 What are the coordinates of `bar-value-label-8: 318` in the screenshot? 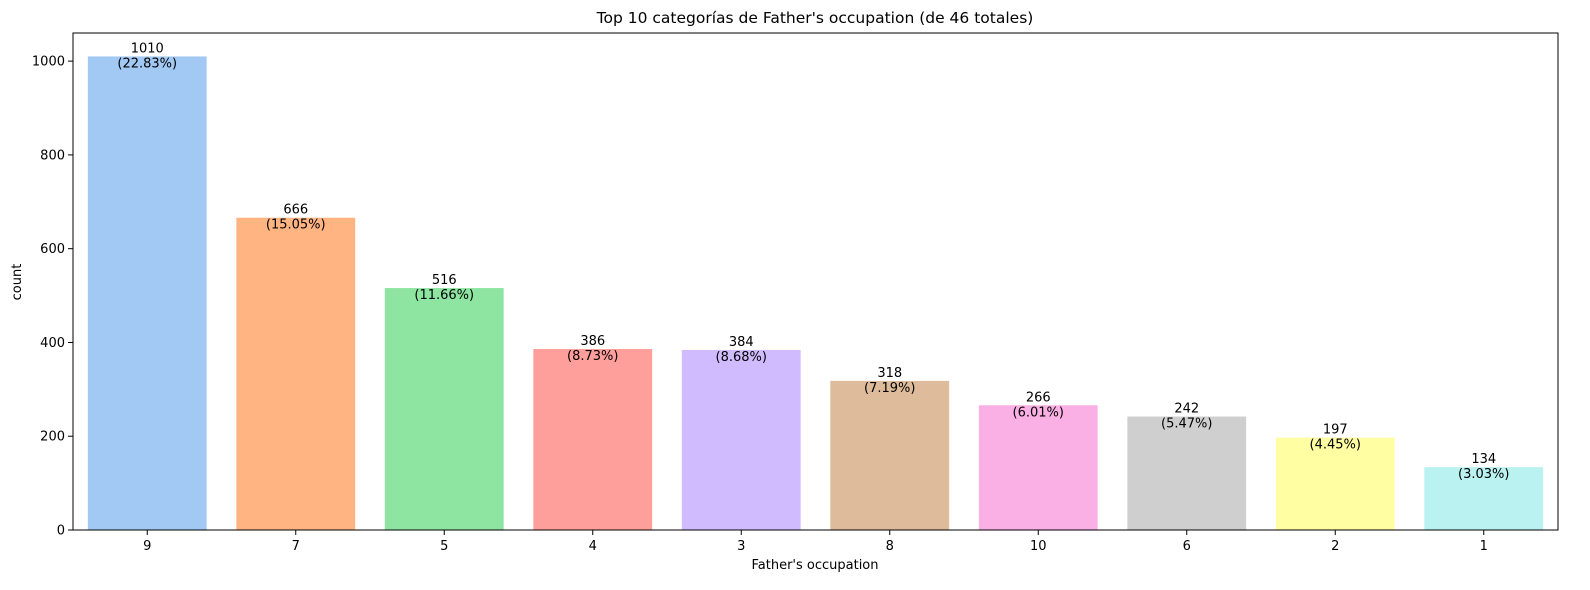 It's located at (889, 373).